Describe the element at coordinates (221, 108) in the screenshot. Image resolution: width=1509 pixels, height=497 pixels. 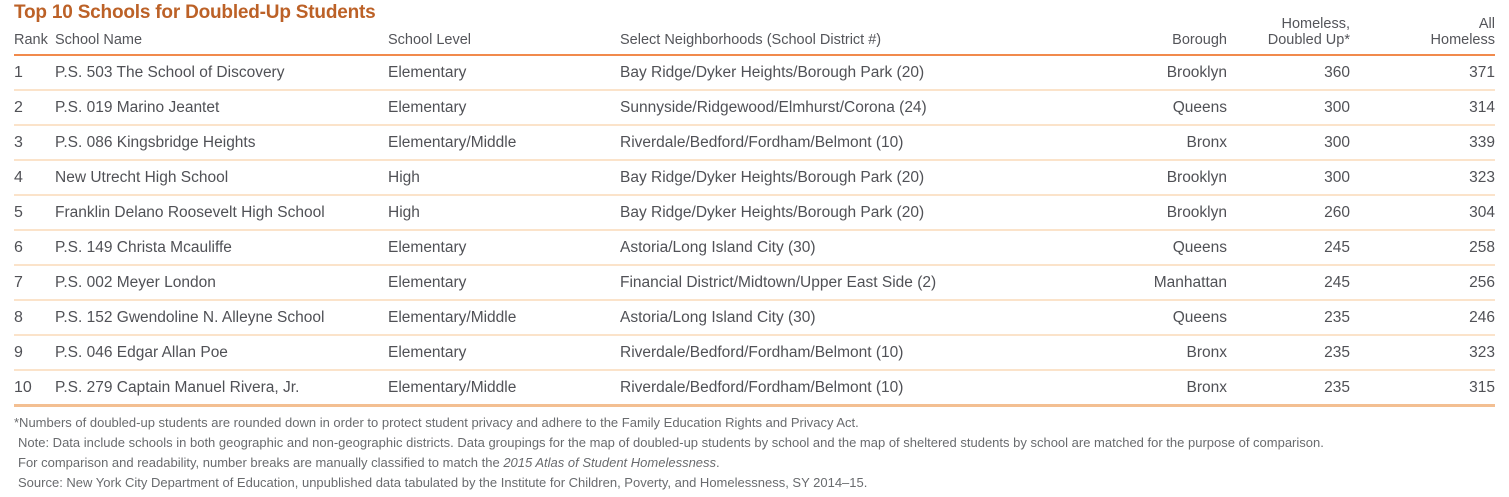
I see `school-name-cell: P.S. 019 Marino Jeantet` at that location.